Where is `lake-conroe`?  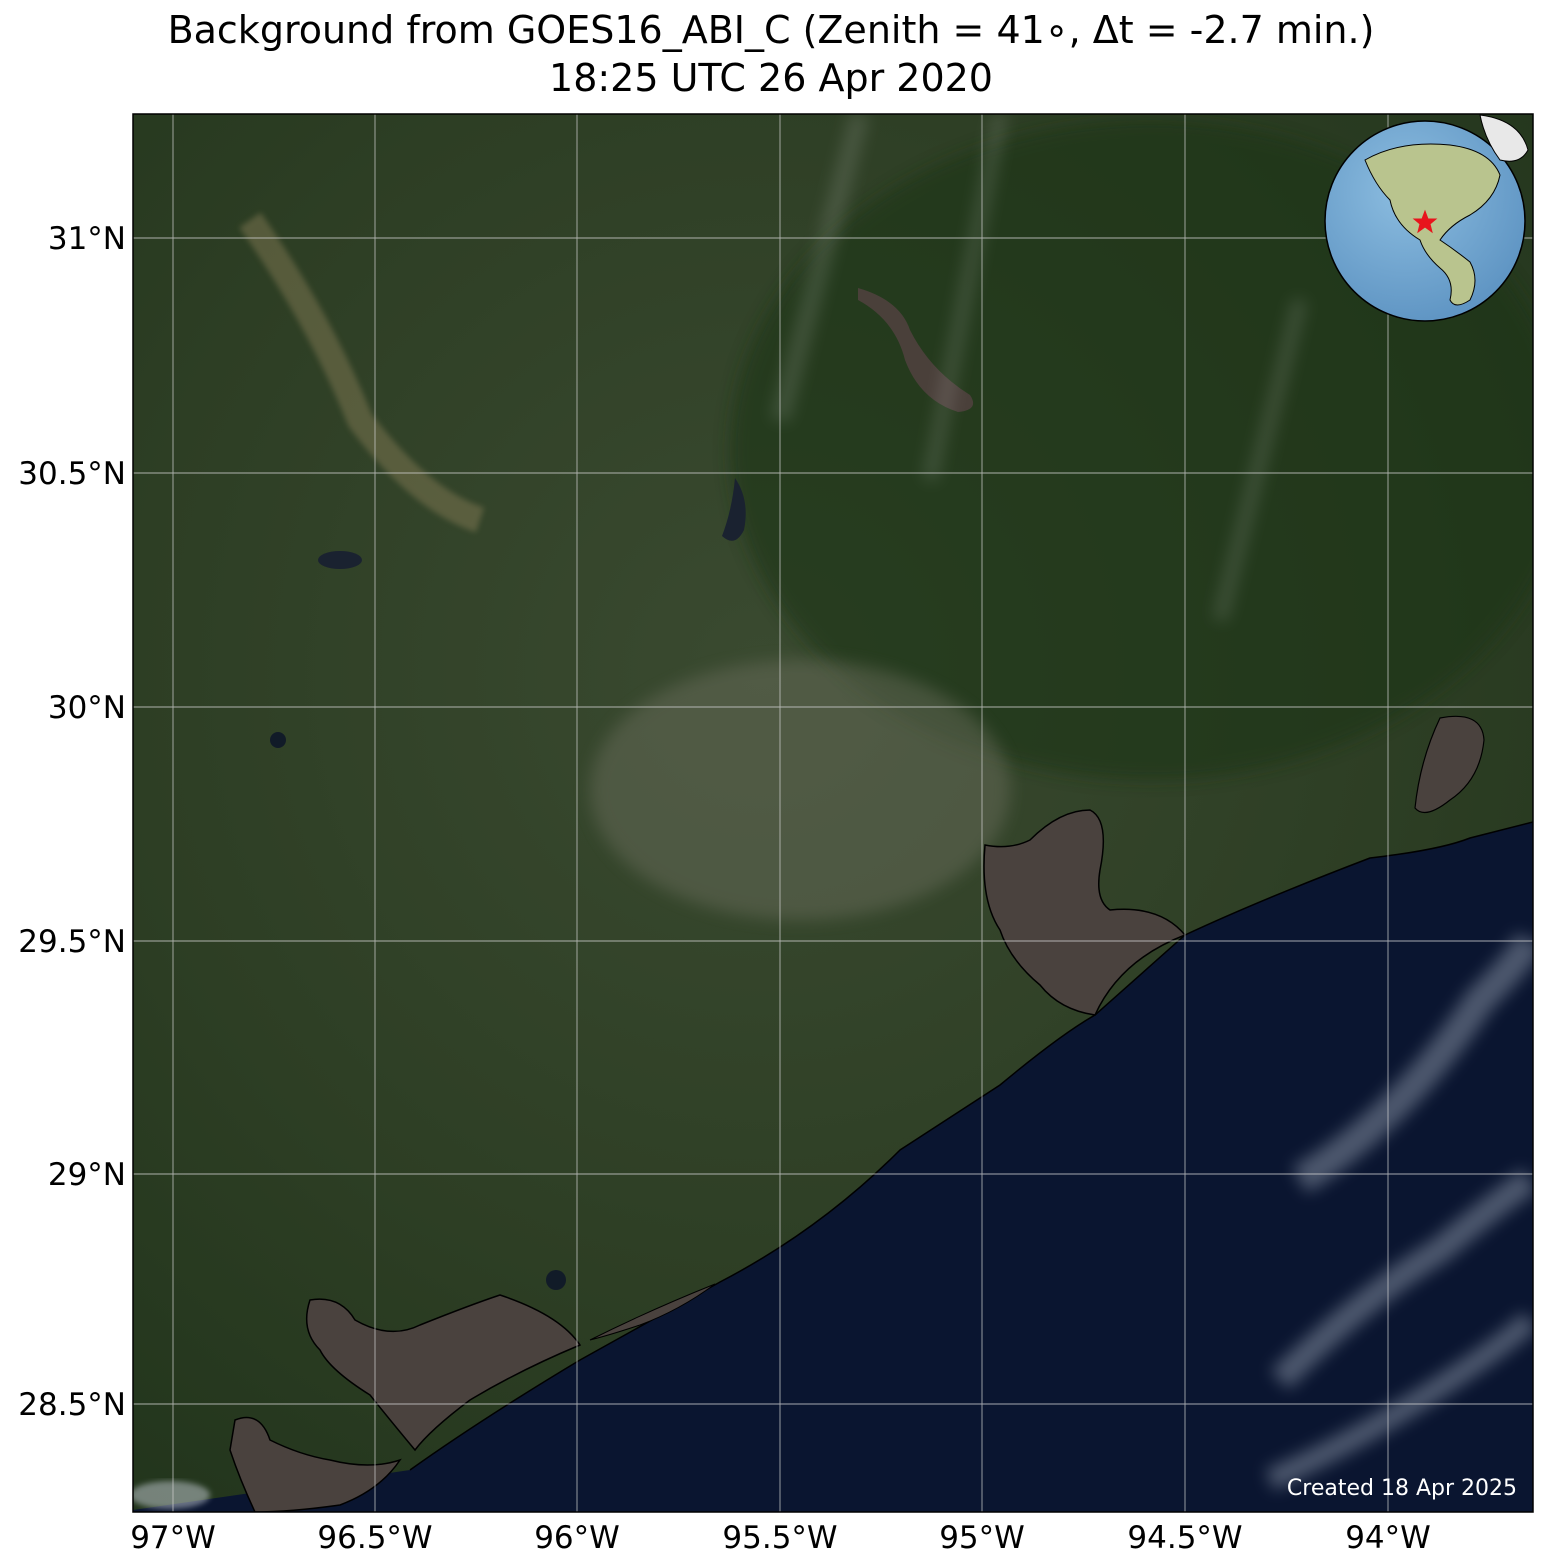 lake-conroe is located at coordinates (734, 509).